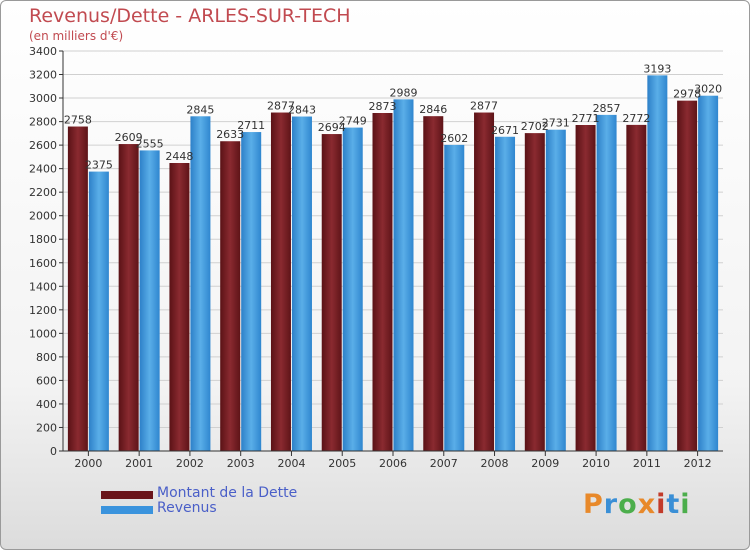 The image size is (750, 550). I want to click on legend-swatch-revenue, so click(127, 510).